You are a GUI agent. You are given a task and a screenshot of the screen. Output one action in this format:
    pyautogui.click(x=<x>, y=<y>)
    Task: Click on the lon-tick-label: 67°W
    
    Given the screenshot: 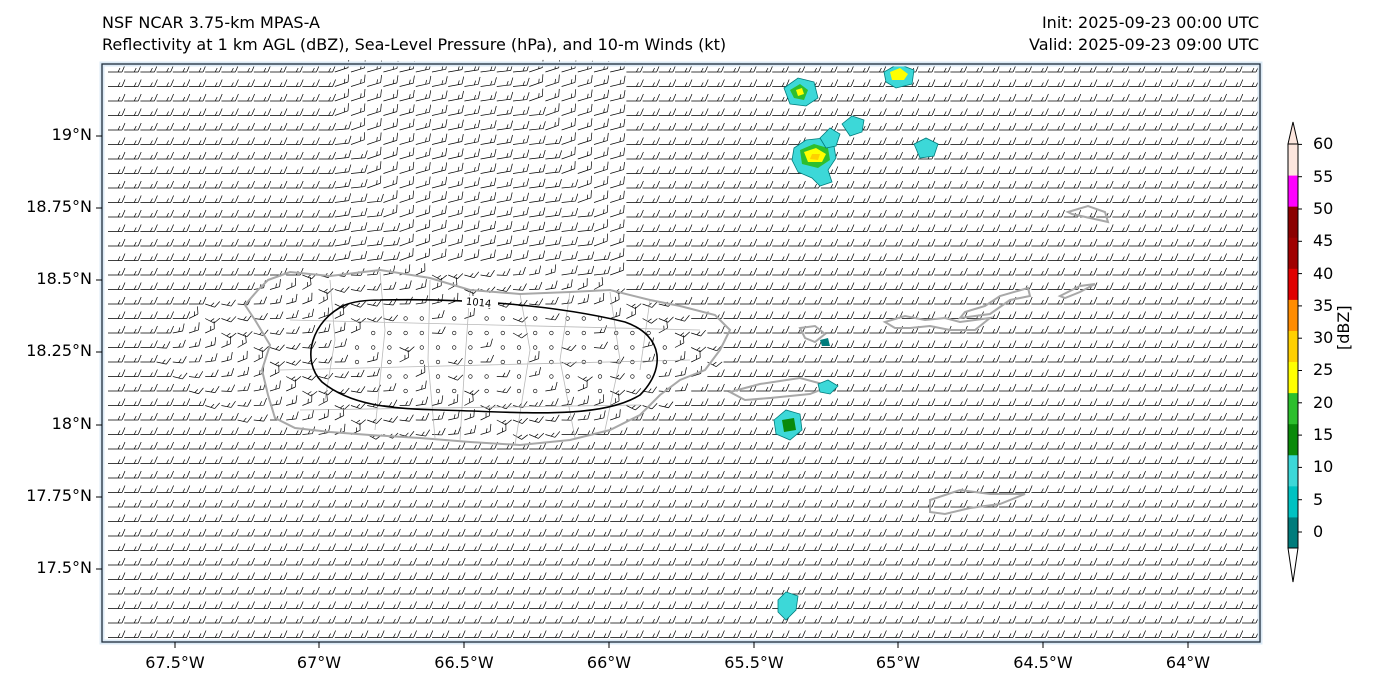 What is the action you would take?
    pyautogui.click(x=319, y=662)
    